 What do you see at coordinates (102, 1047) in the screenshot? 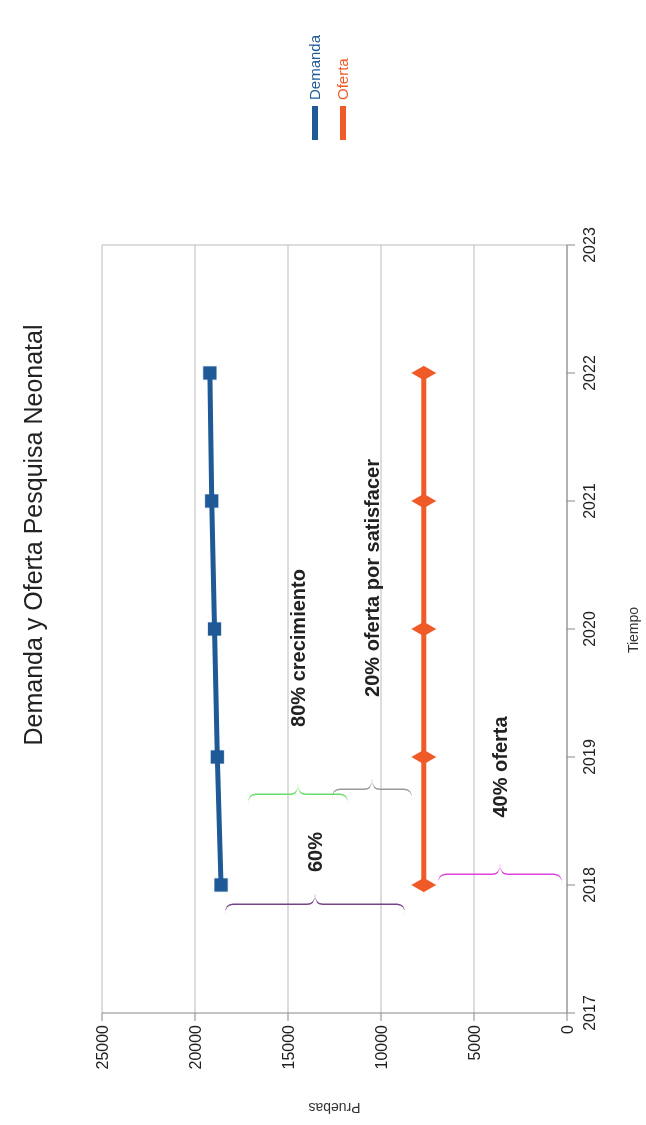
I see `x-tick-label: 25000` at bounding box center [102, 1047].